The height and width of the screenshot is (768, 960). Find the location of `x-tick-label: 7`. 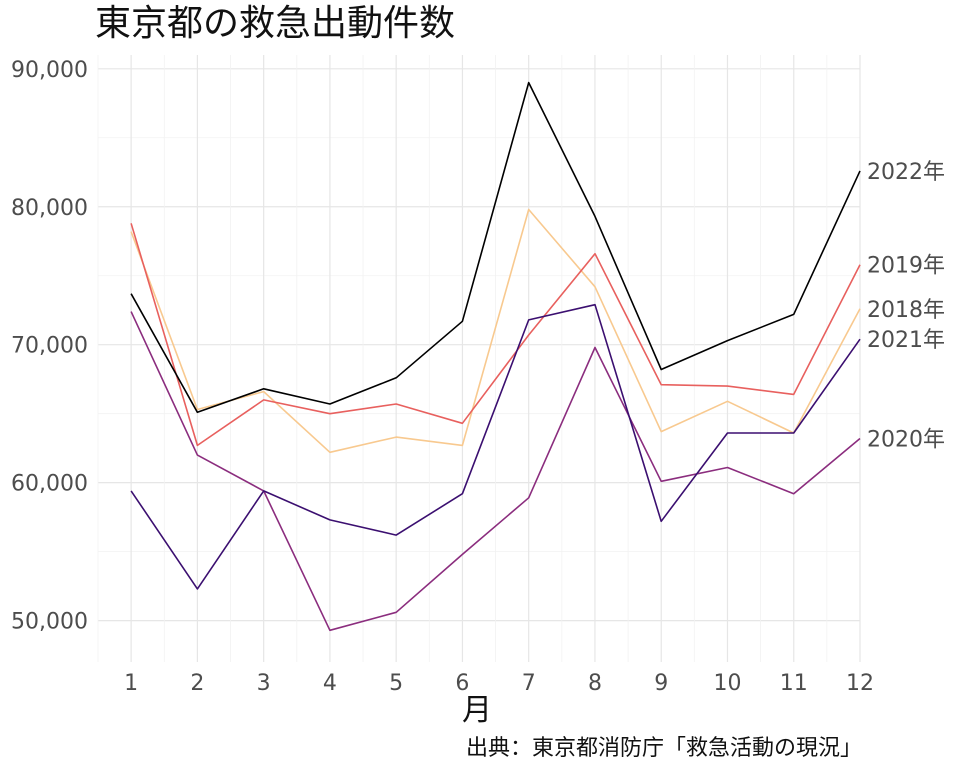

x-tick-label: 7 is located at coordinates (529, 683).